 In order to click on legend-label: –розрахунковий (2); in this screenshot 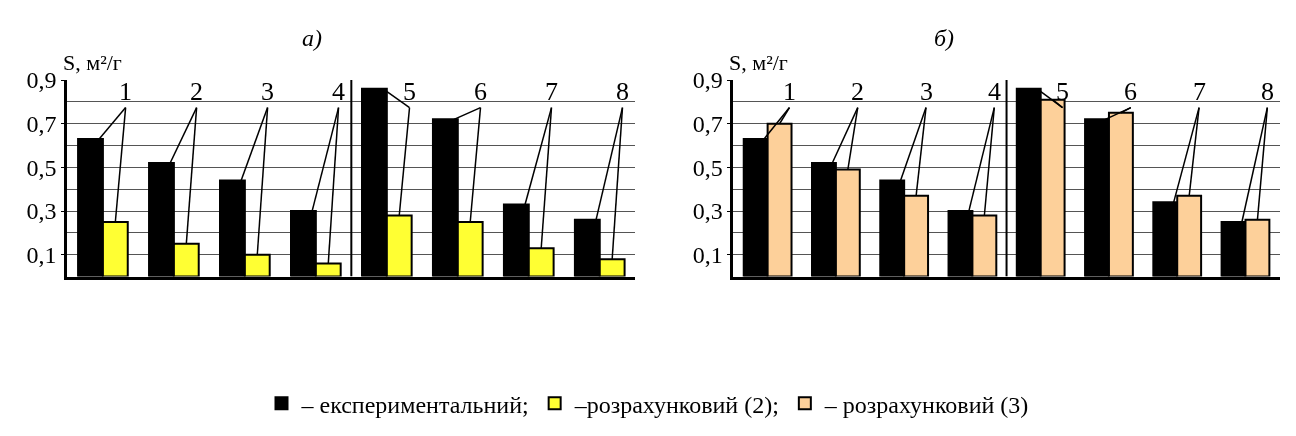, I will do `click(676, 404)`.